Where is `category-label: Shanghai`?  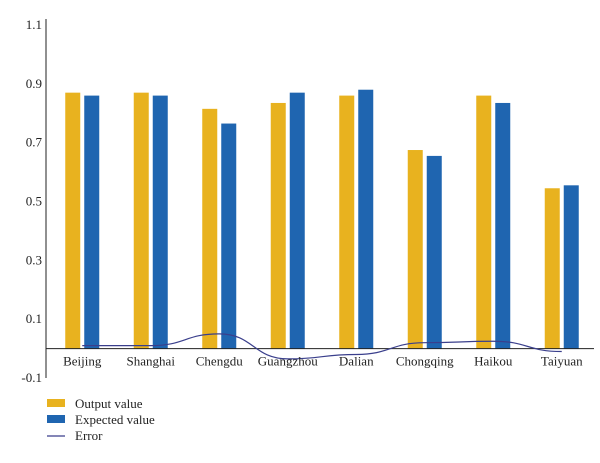
category-label: Shanghai is located at coordinates (151, 361).